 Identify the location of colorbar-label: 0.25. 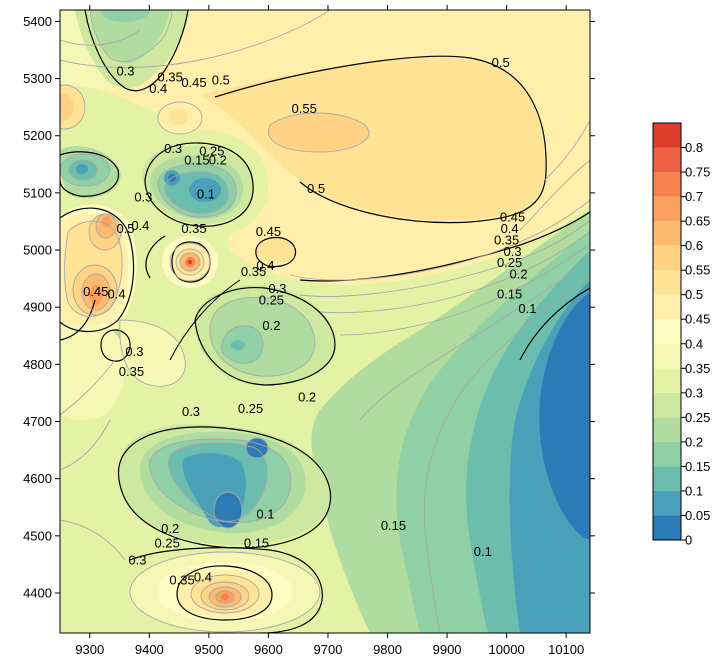
(697, 417).